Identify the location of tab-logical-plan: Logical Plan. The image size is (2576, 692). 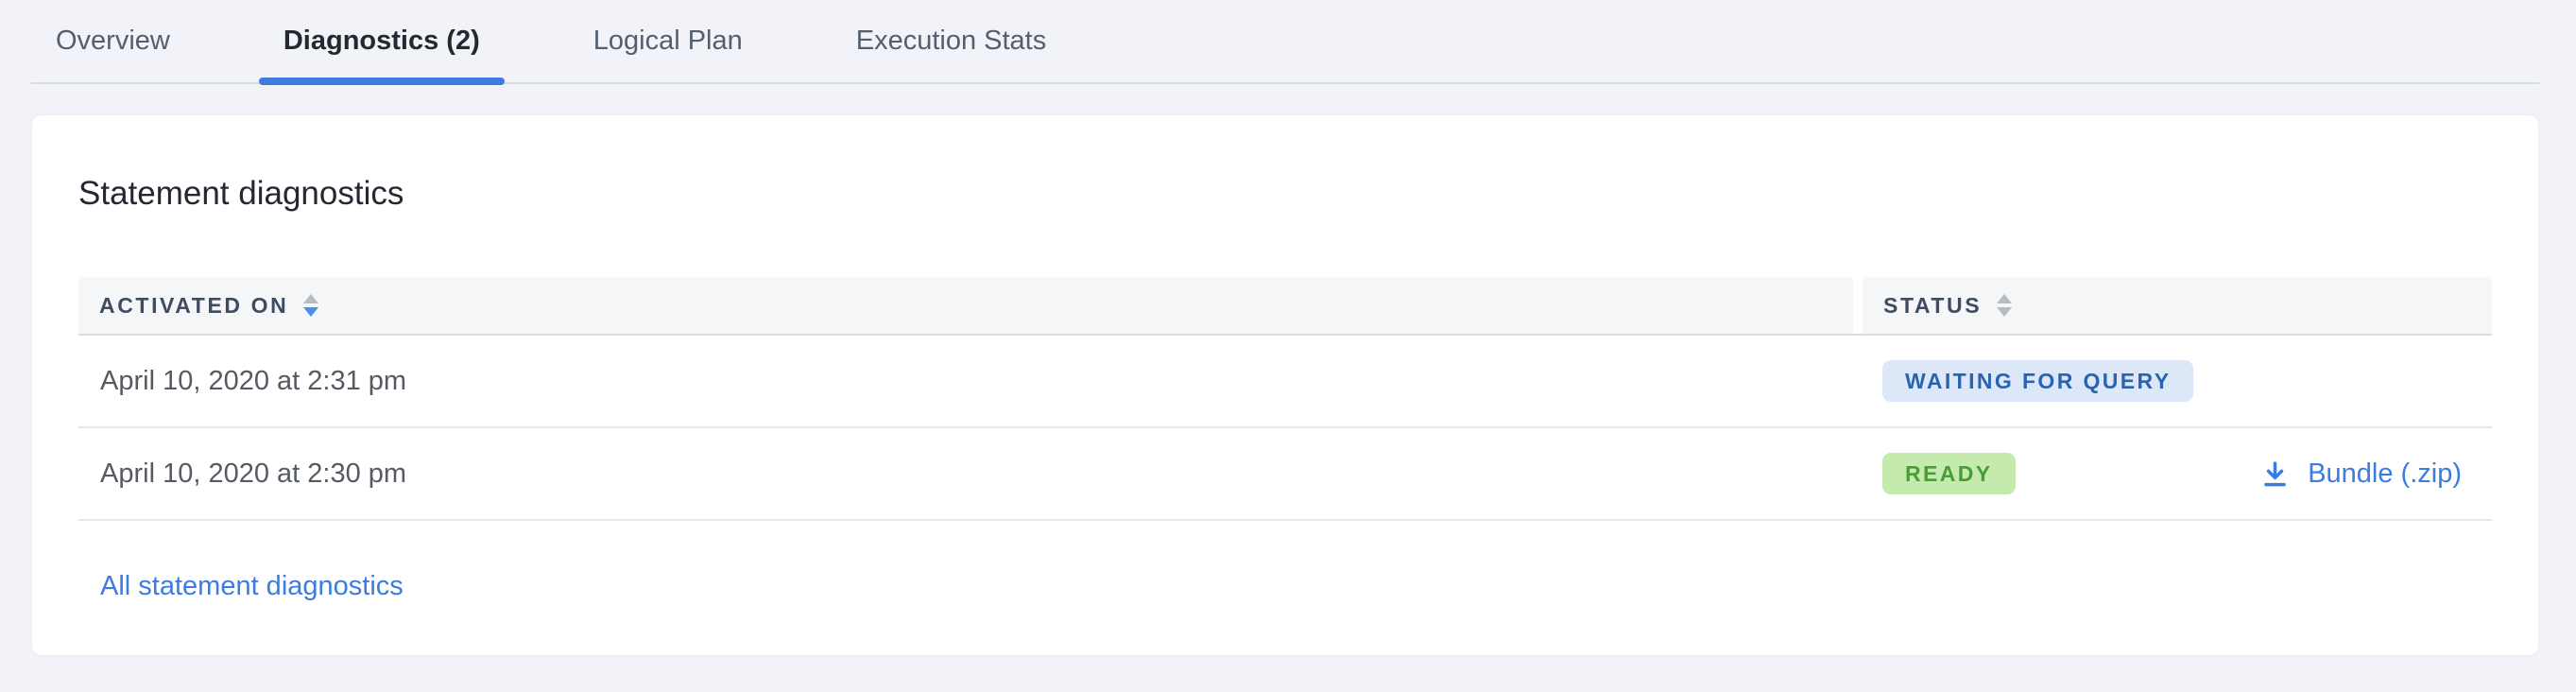
(668, 41).